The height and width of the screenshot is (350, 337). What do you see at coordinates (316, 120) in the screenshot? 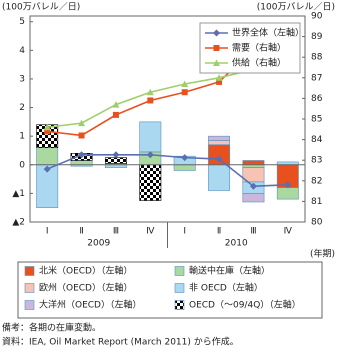
I see `y2-tick-label: 85` at bounding box center [316, 120].